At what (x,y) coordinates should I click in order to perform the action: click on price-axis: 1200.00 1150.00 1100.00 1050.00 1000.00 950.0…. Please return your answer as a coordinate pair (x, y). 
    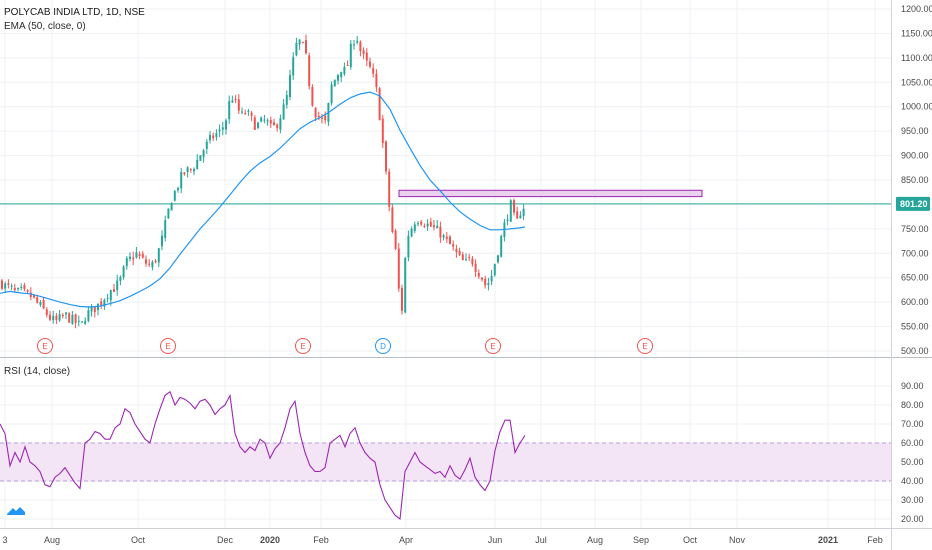
    Looking at the image, I should click on (916, 180).